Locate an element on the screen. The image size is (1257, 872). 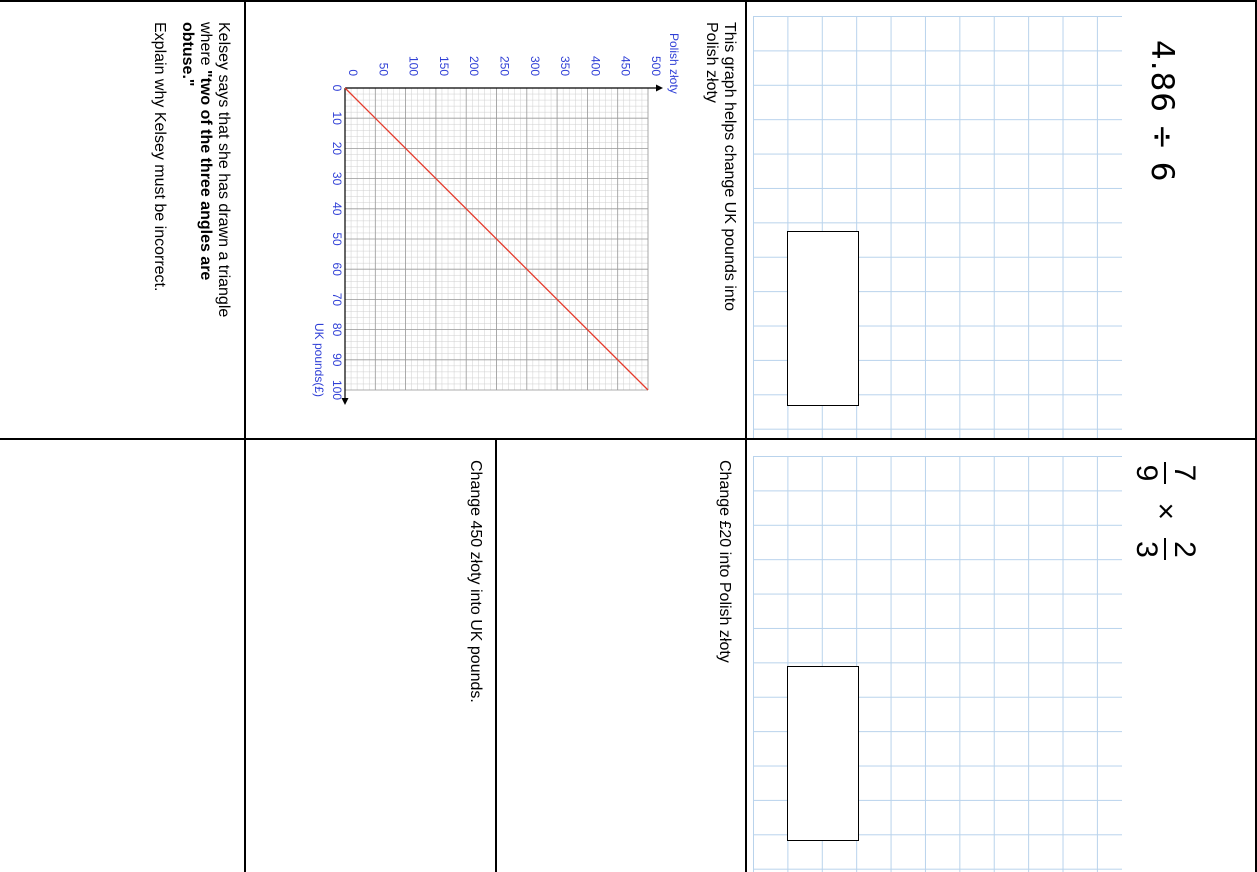
x-tick-label: 20 is located at coordinates (337, 149).